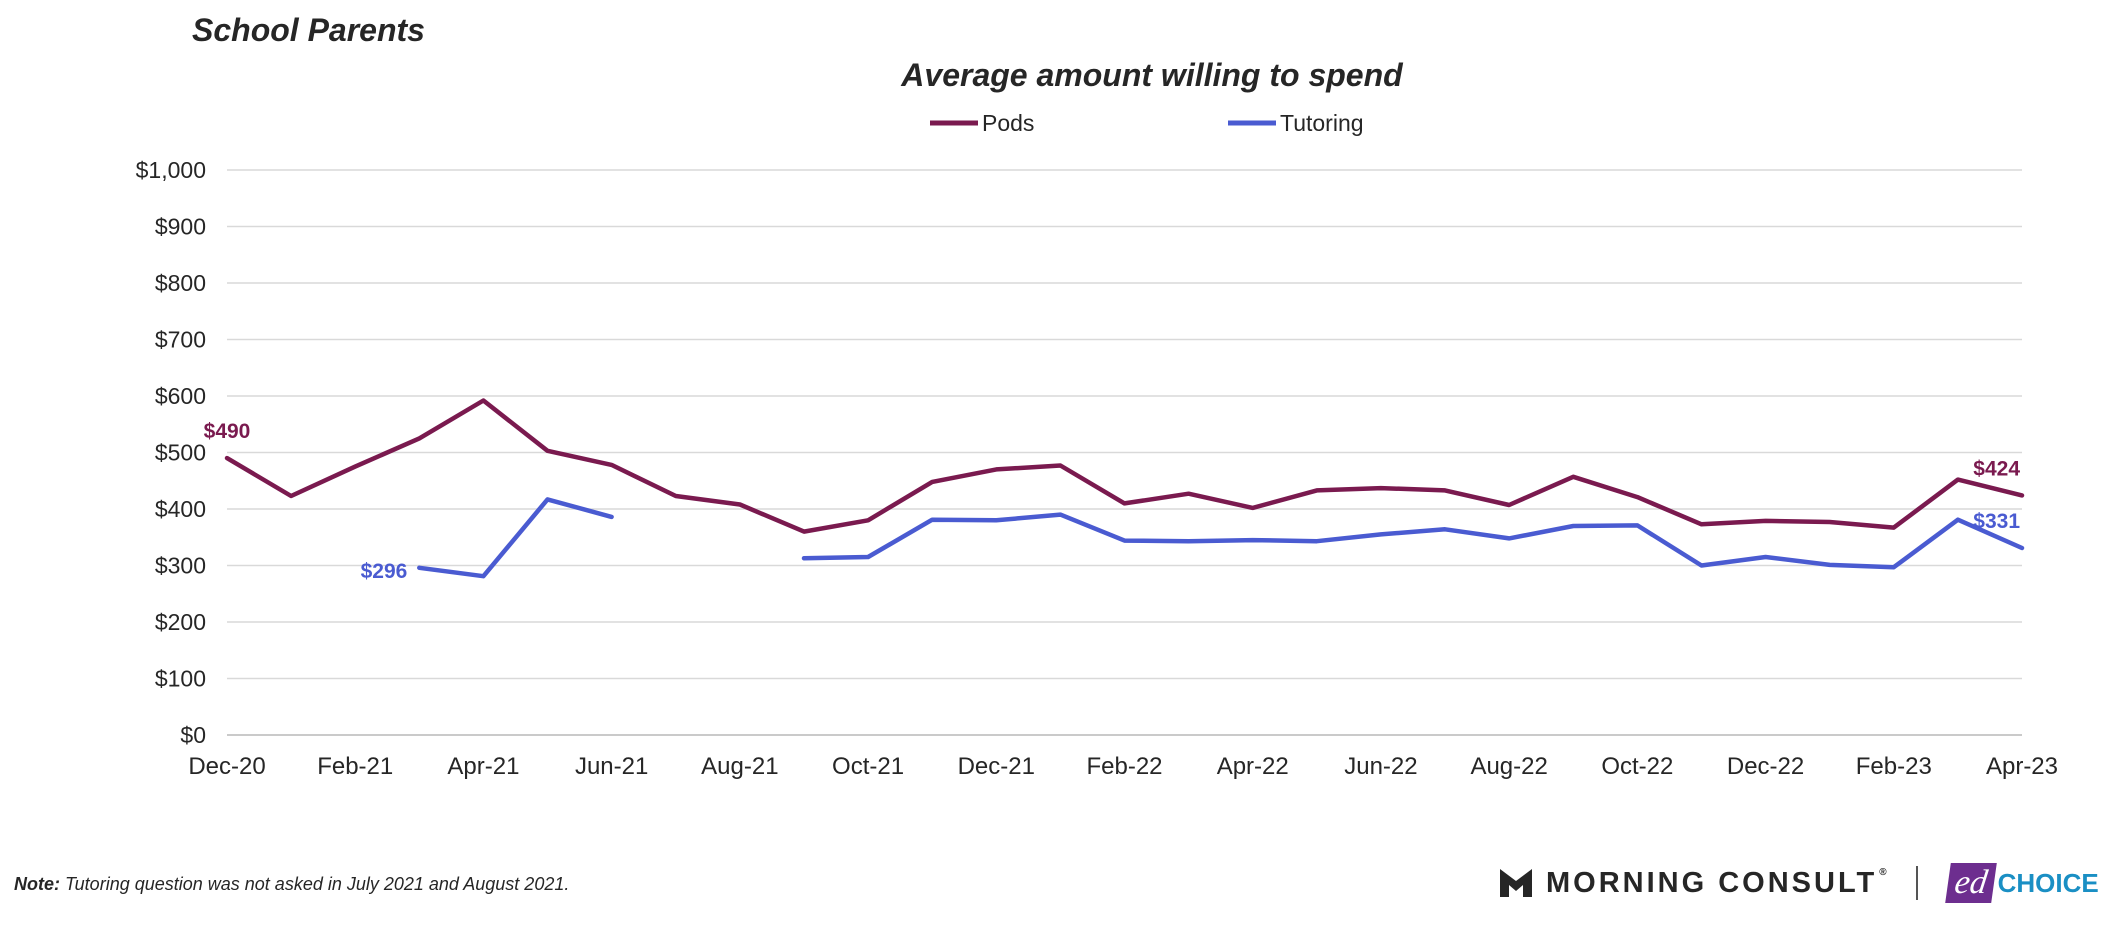 The width and height of the screenshot is (2102, 933). I want to click on morning-consult-logo: MORNING CONSULT ®, so click(1695, 883).